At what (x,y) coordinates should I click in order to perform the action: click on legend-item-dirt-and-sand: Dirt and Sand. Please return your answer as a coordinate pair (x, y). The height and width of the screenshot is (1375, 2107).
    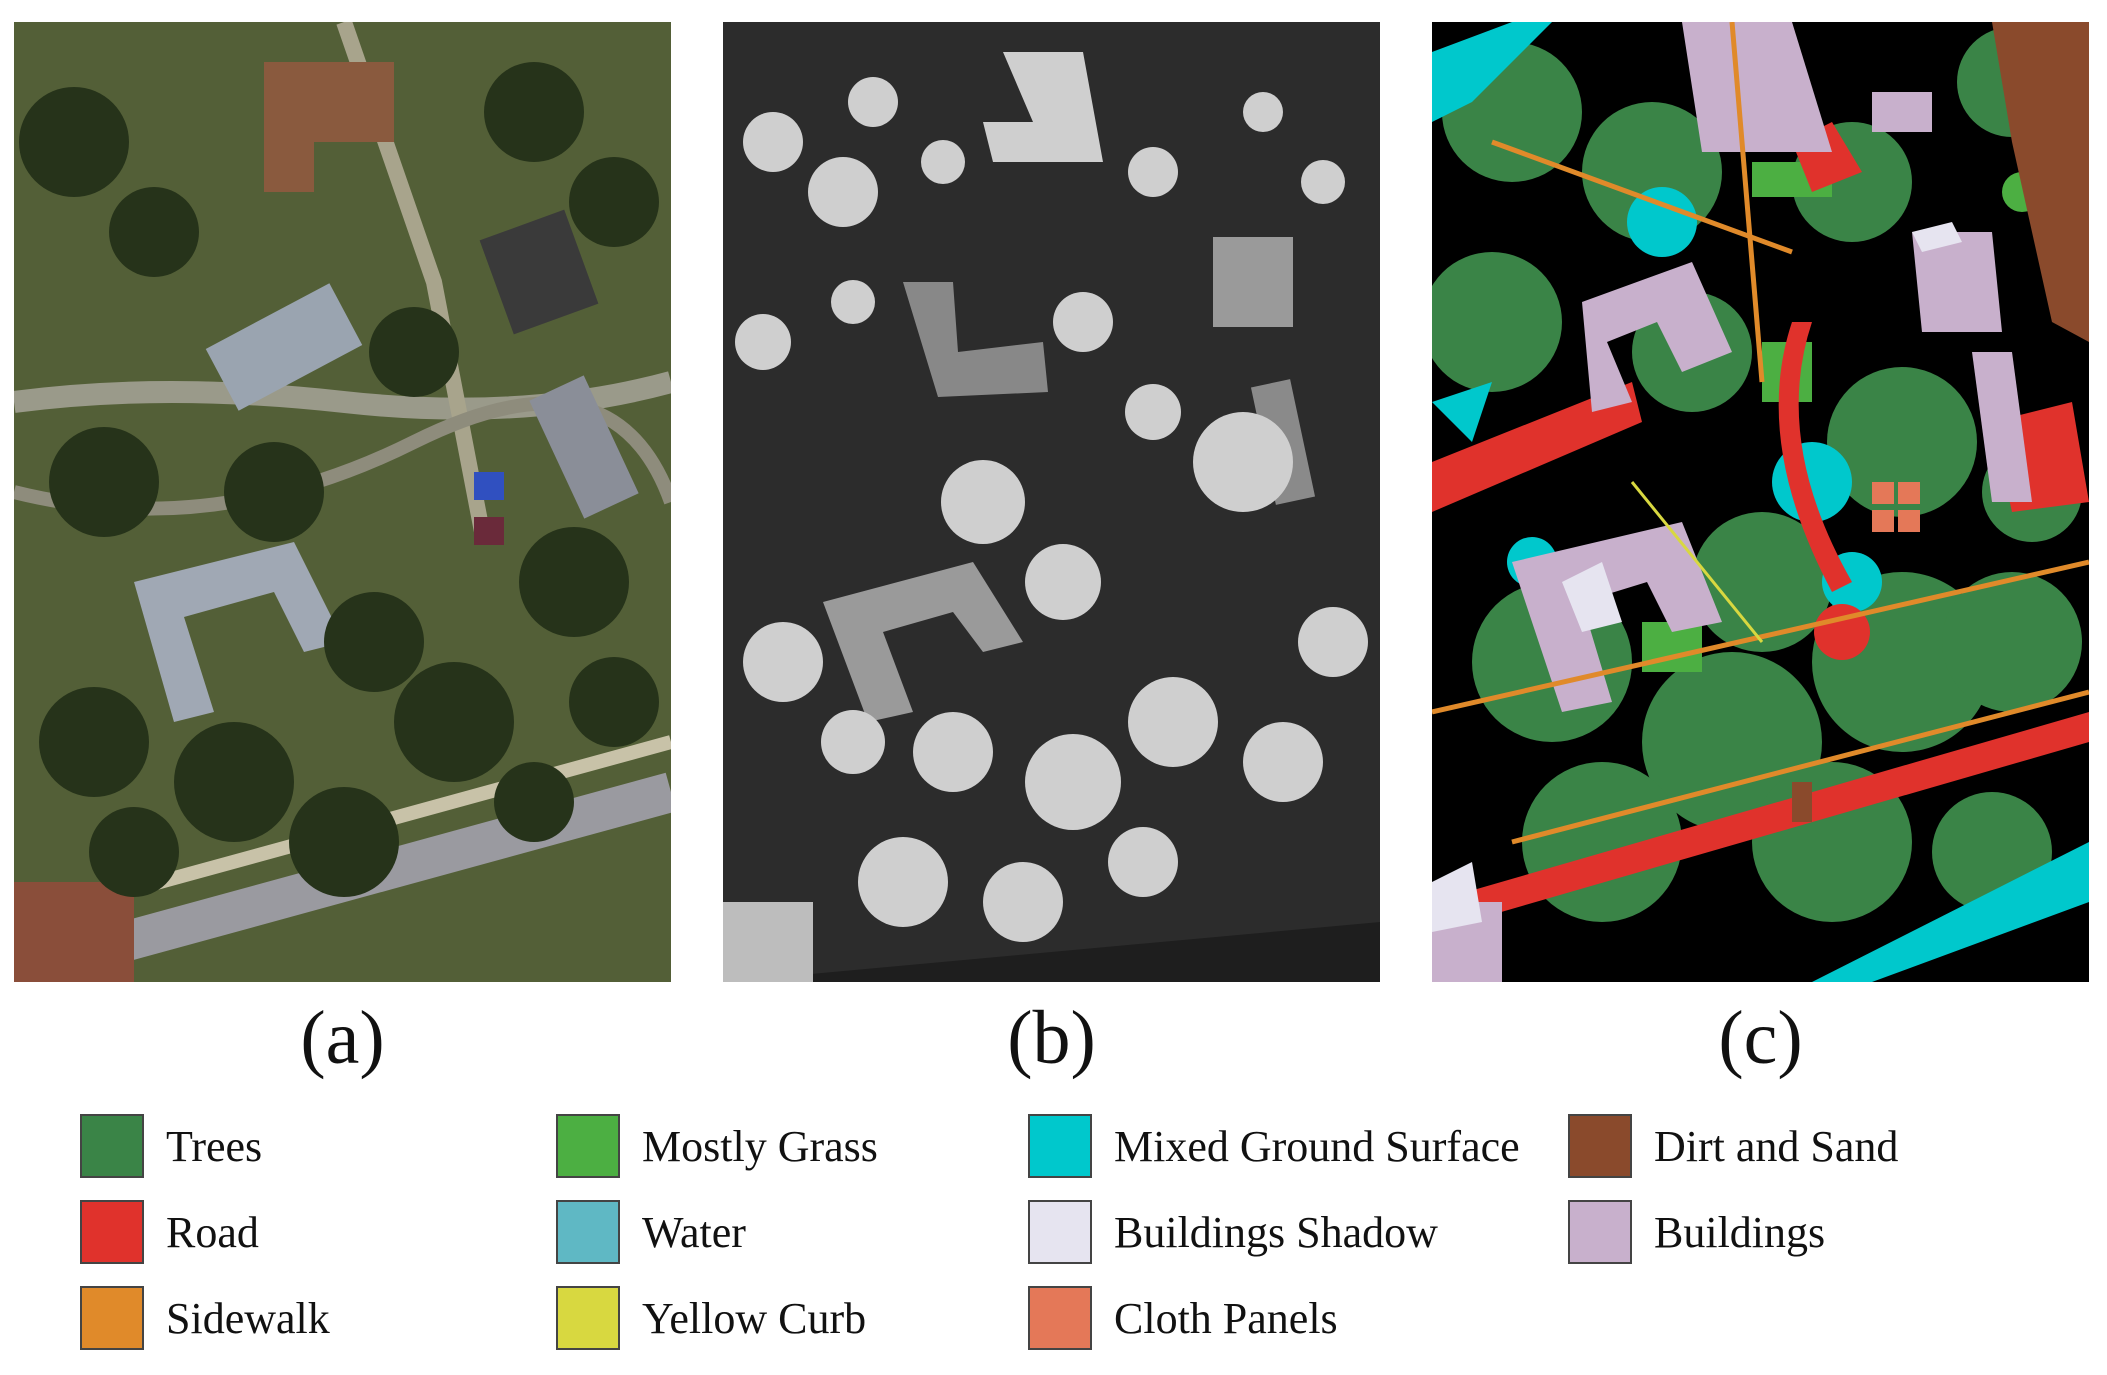
    Looking at the image, I should click on (1733, 1146).